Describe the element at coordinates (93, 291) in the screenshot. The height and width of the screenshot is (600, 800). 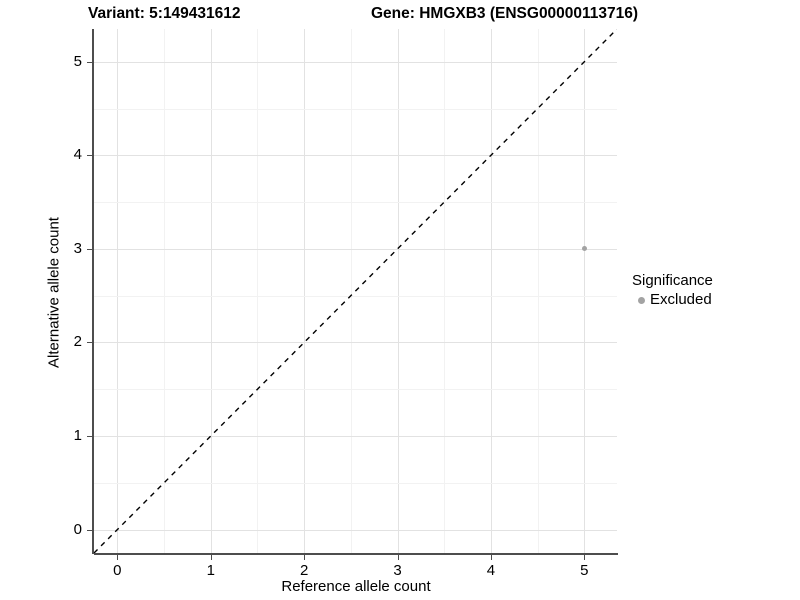
I see `y-axis-line` at that location.